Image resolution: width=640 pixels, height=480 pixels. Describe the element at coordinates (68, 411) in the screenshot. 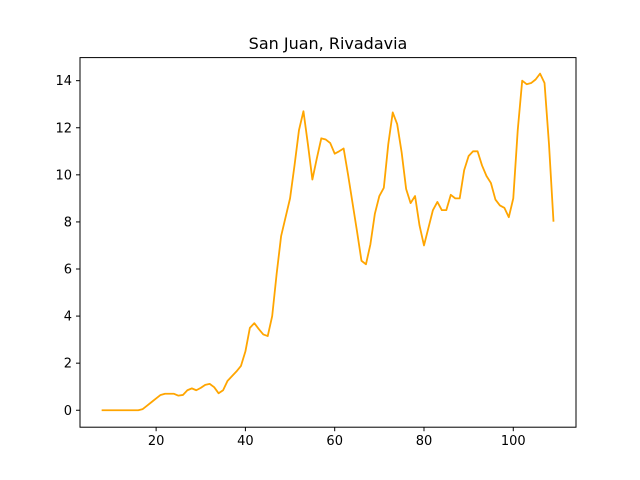

I see `y-tick-label: 0` at that location.